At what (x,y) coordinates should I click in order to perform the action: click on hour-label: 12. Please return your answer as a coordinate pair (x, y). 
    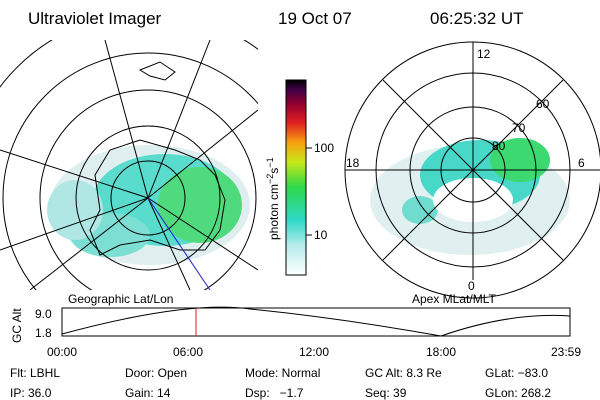
    Looking at the image, I should click on (484, 54).